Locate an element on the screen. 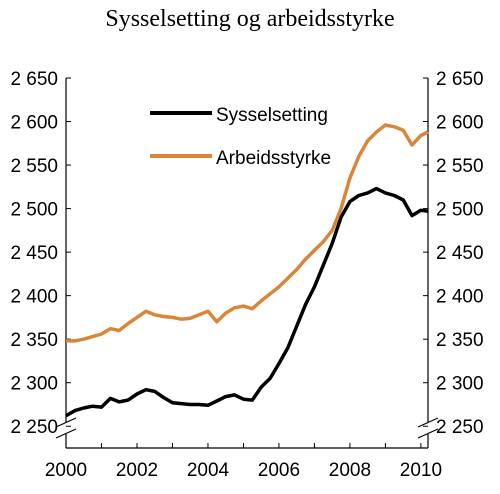 Image resolution: width=500 pixels, height=494 pixels. legend: Sysselsetting Arbeidsstyrke is located at coordinates (240, 137).